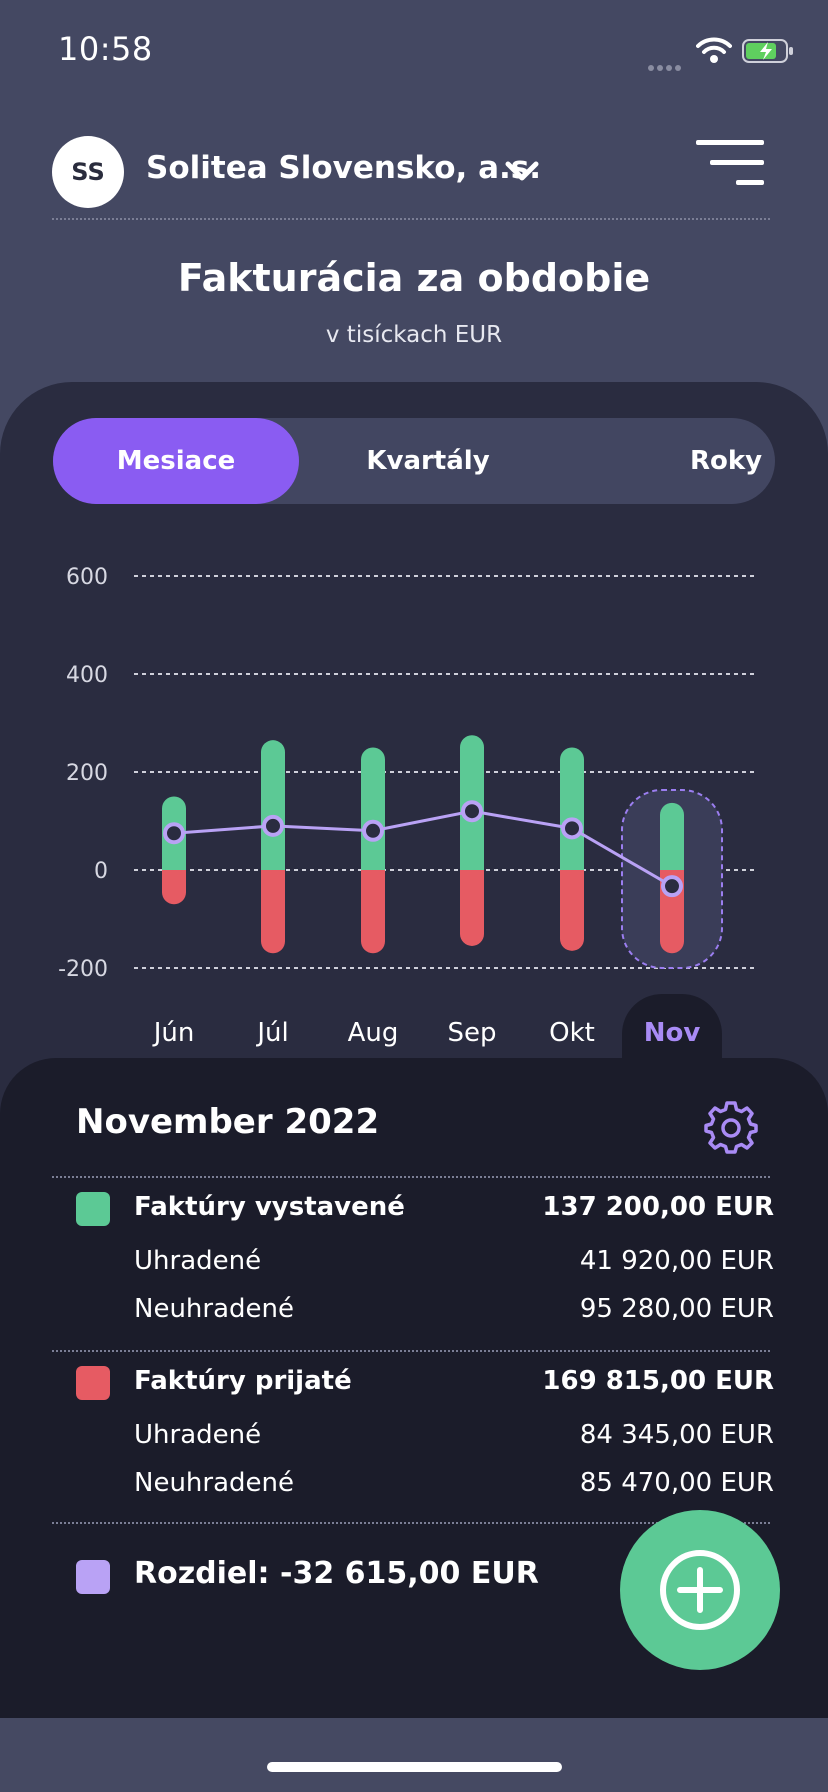  What do you see at coordinates (409, 1573) in the screenshot?
I see `difference-value: -32 615,00 EUR` at bounding box center [409, 1573].